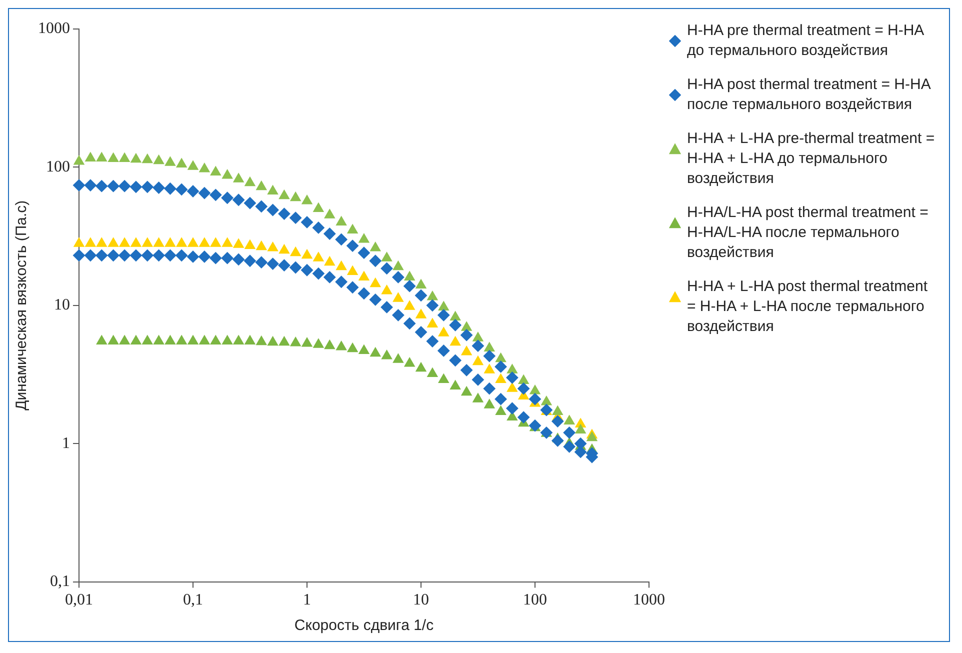 The height and width of the screenshot is (653, 962). Describe the element at coordinates (66, 443) in the screenshot. I see `y-tick-label: 1` at that location.